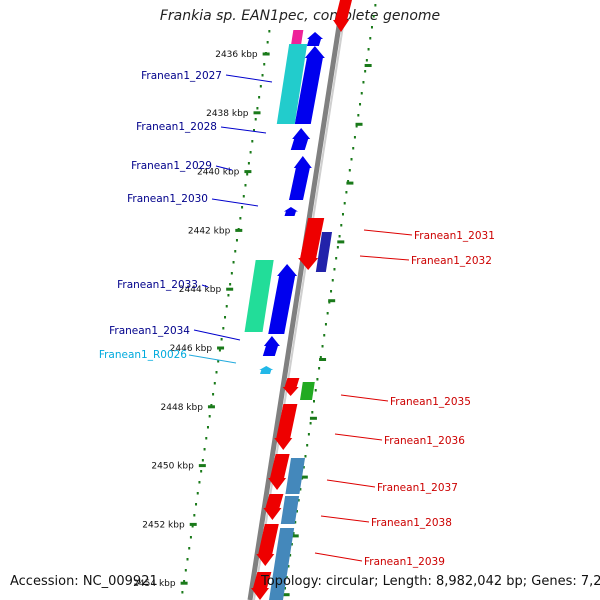  What do you see at coordinates (143, 355) in the screenshot?
I see `gene-label-franean1-r0026: Franean1_R0026` at bounding box center [143, 355].